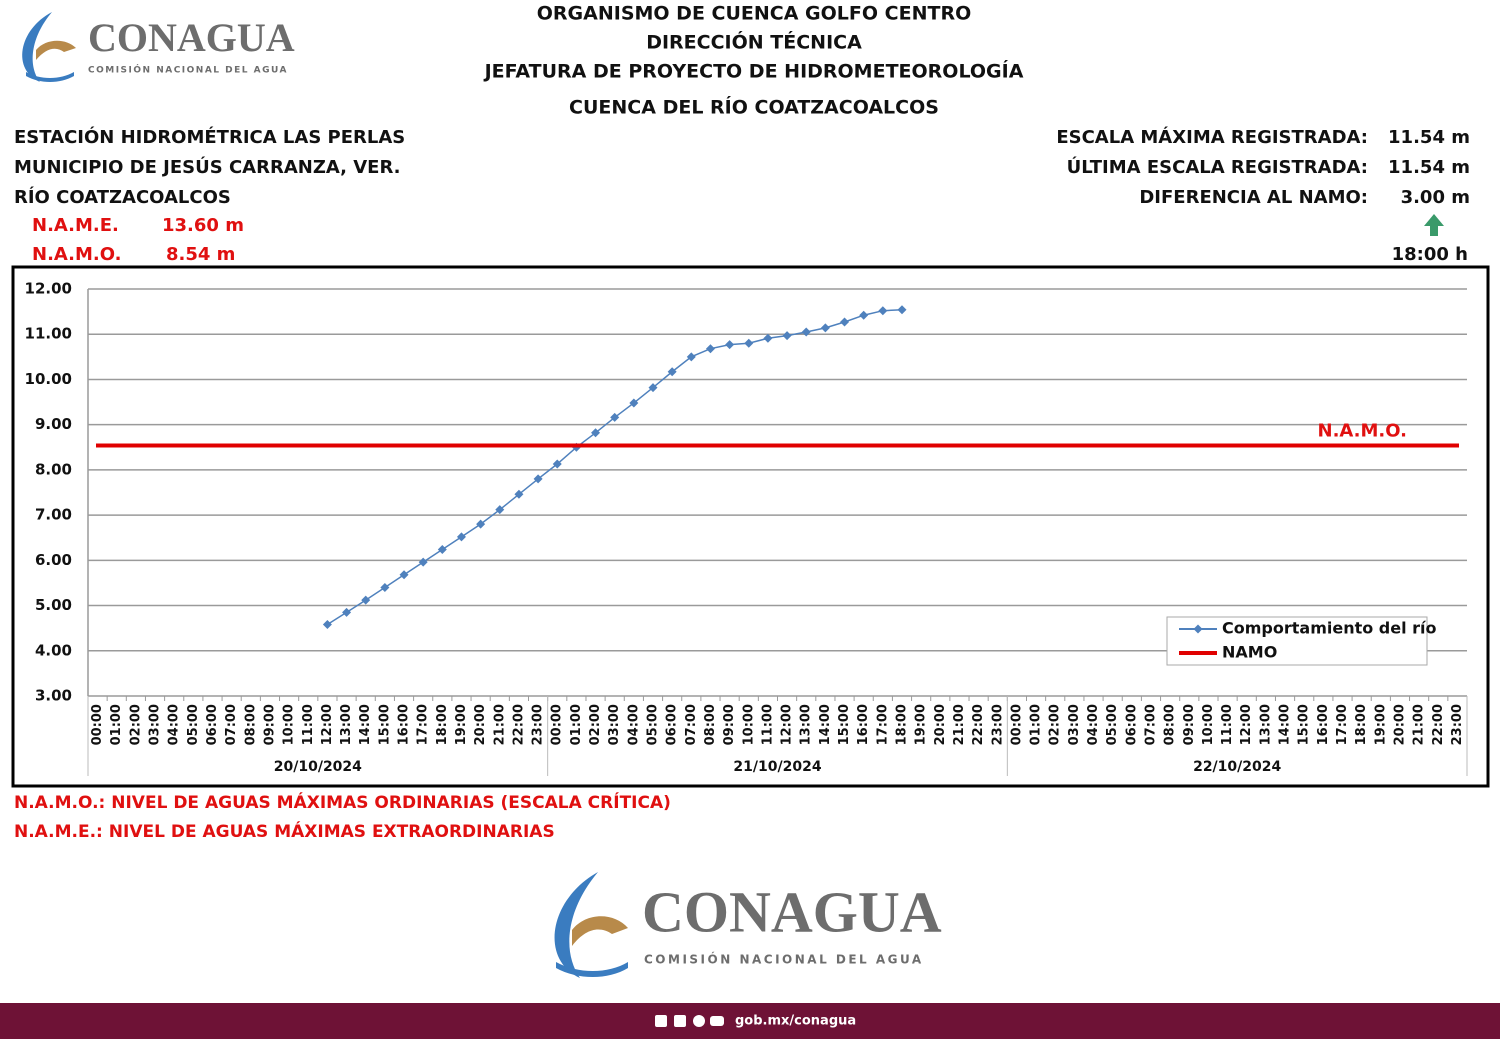 The height and width of the screenshot is (1043, 1500). Describe the element at coordinates (754, 107) in the screenshot. I see `title-line: CUENCA DEL RÍO COATZACOALCOS` at that location.